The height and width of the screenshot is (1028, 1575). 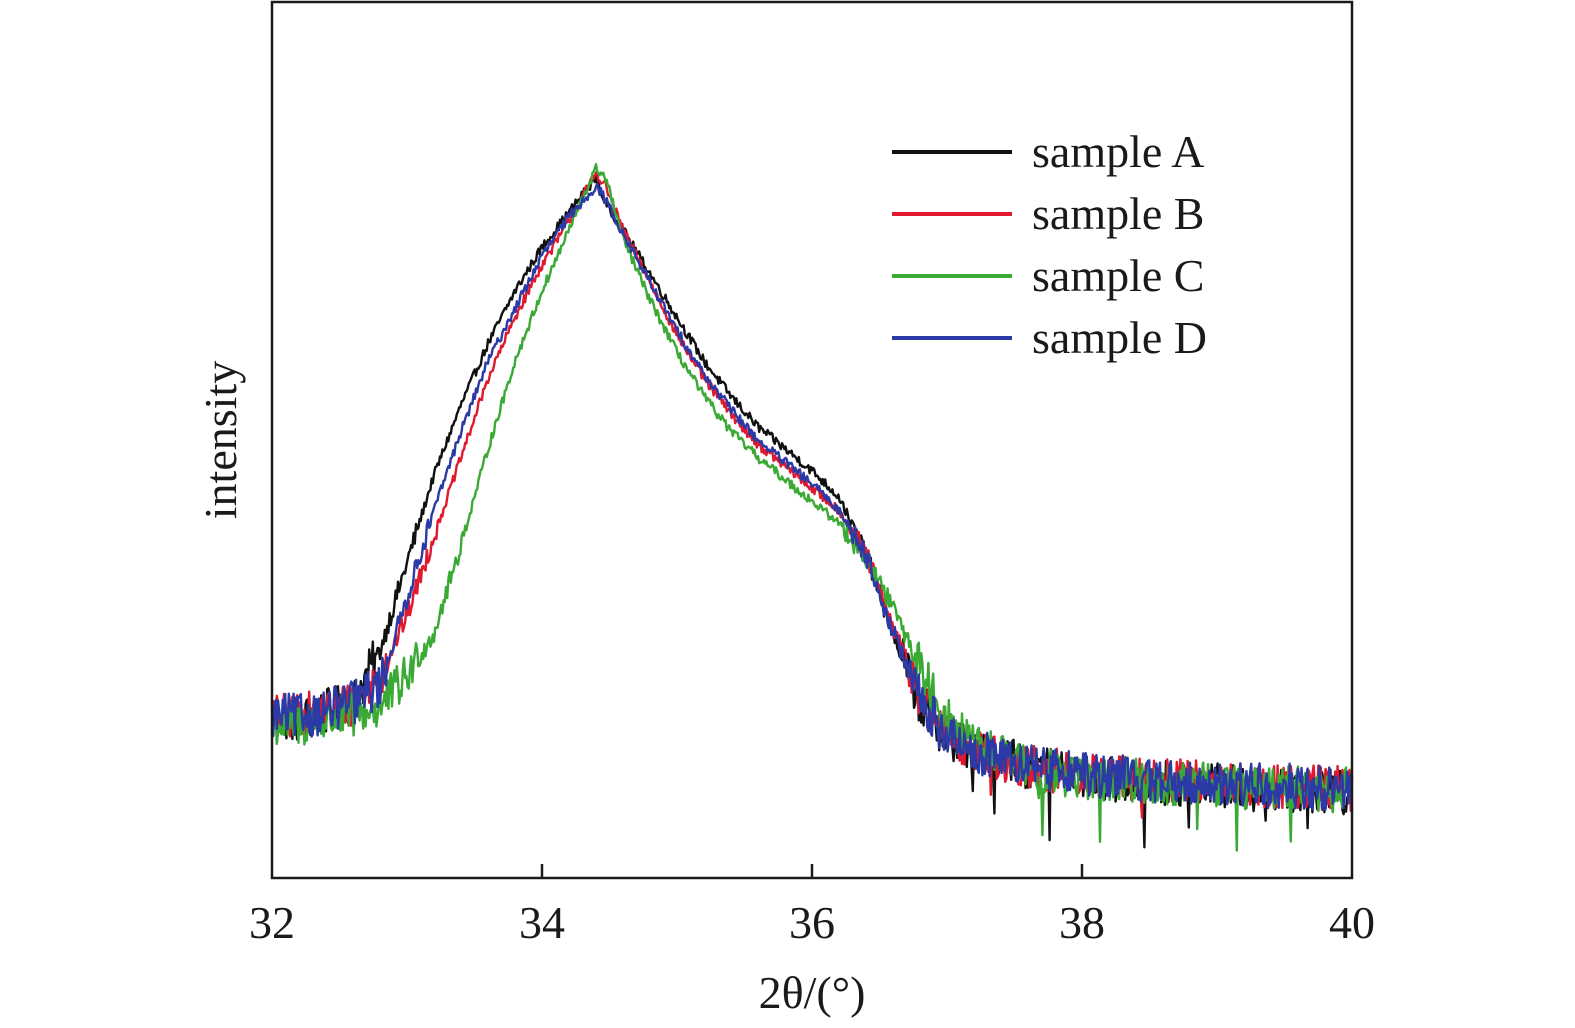 What do you see at coordinates (812, 992) in the screenshot?
I see `x-axis-label: 2θ/(°)` at bounding box center [812, 992].